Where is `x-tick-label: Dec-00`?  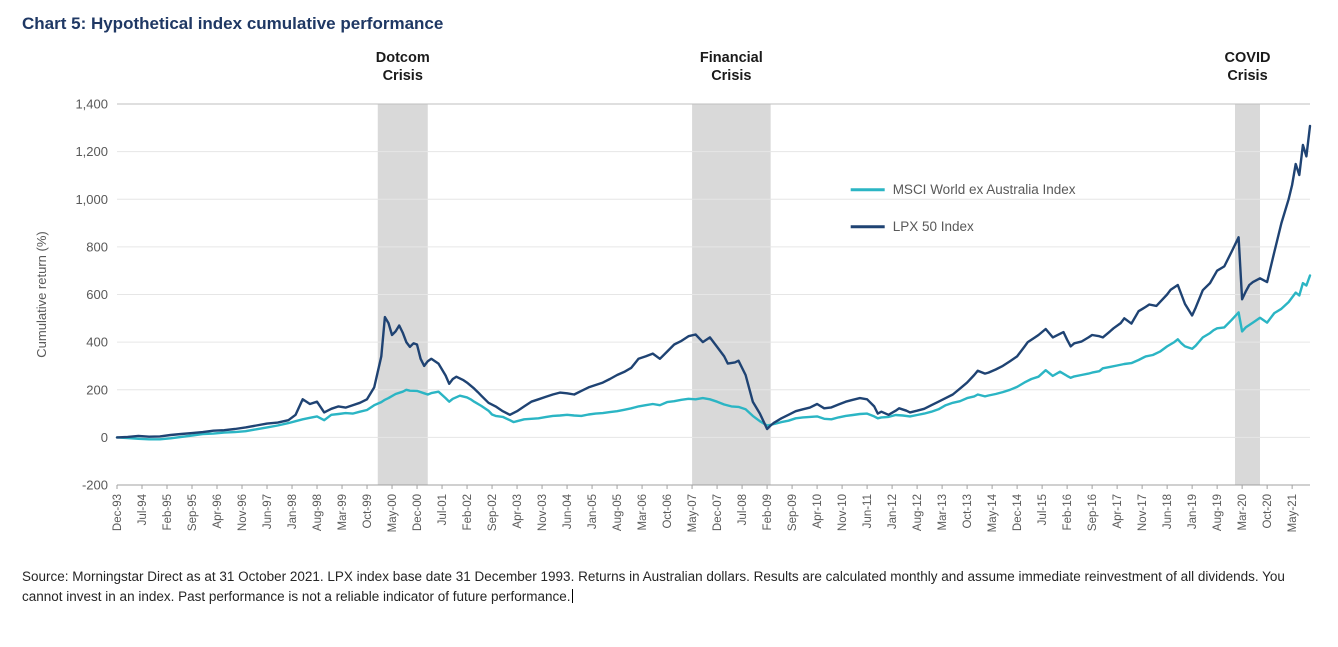
x-tick-label: Dec-00 is located at coordinates (418, 512).